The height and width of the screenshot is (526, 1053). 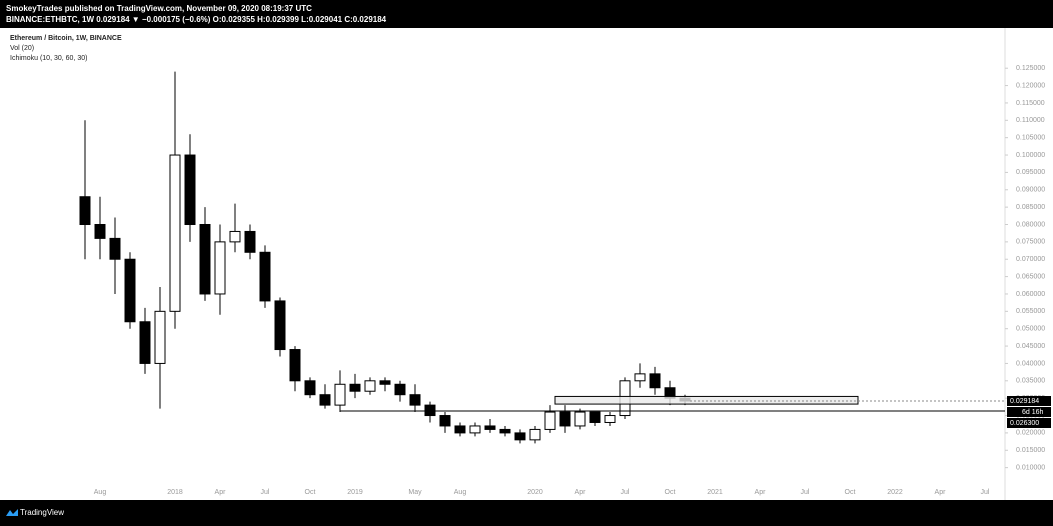 What do you see at coordinates (12, 512) in the screenshot?
I see `logo` at bounding box center [12, 512].